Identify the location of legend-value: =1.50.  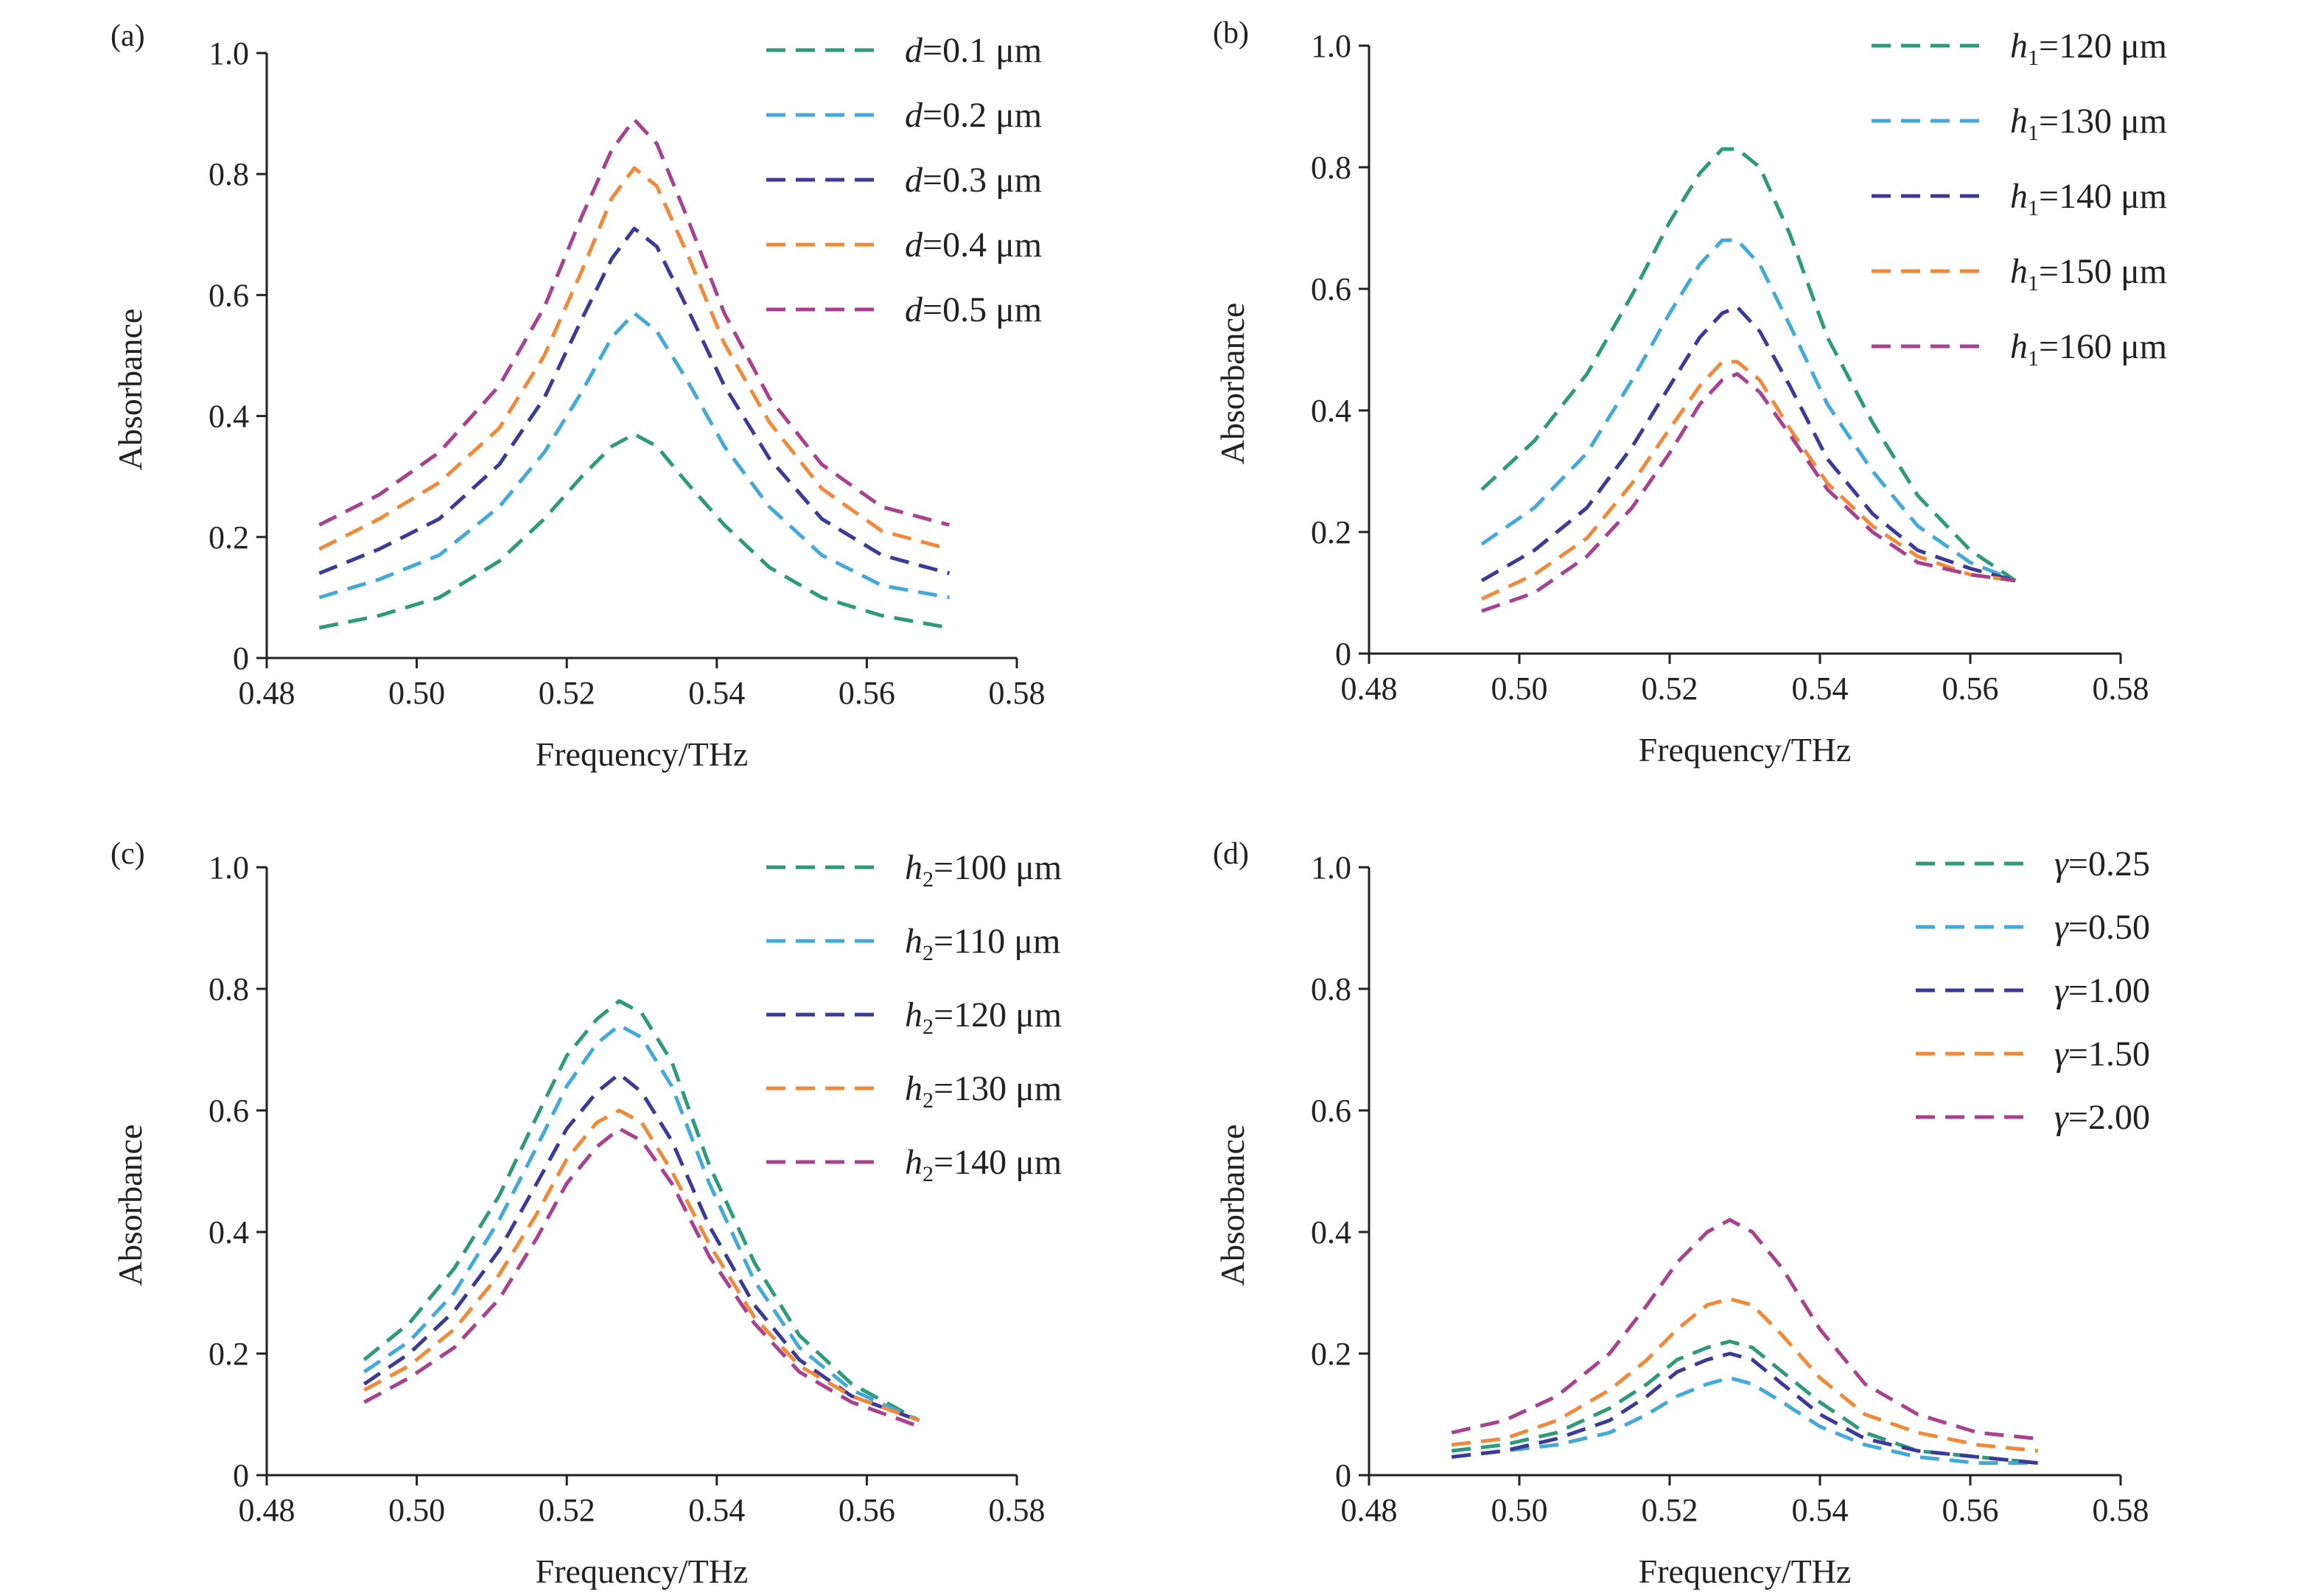
(2109, 1054).